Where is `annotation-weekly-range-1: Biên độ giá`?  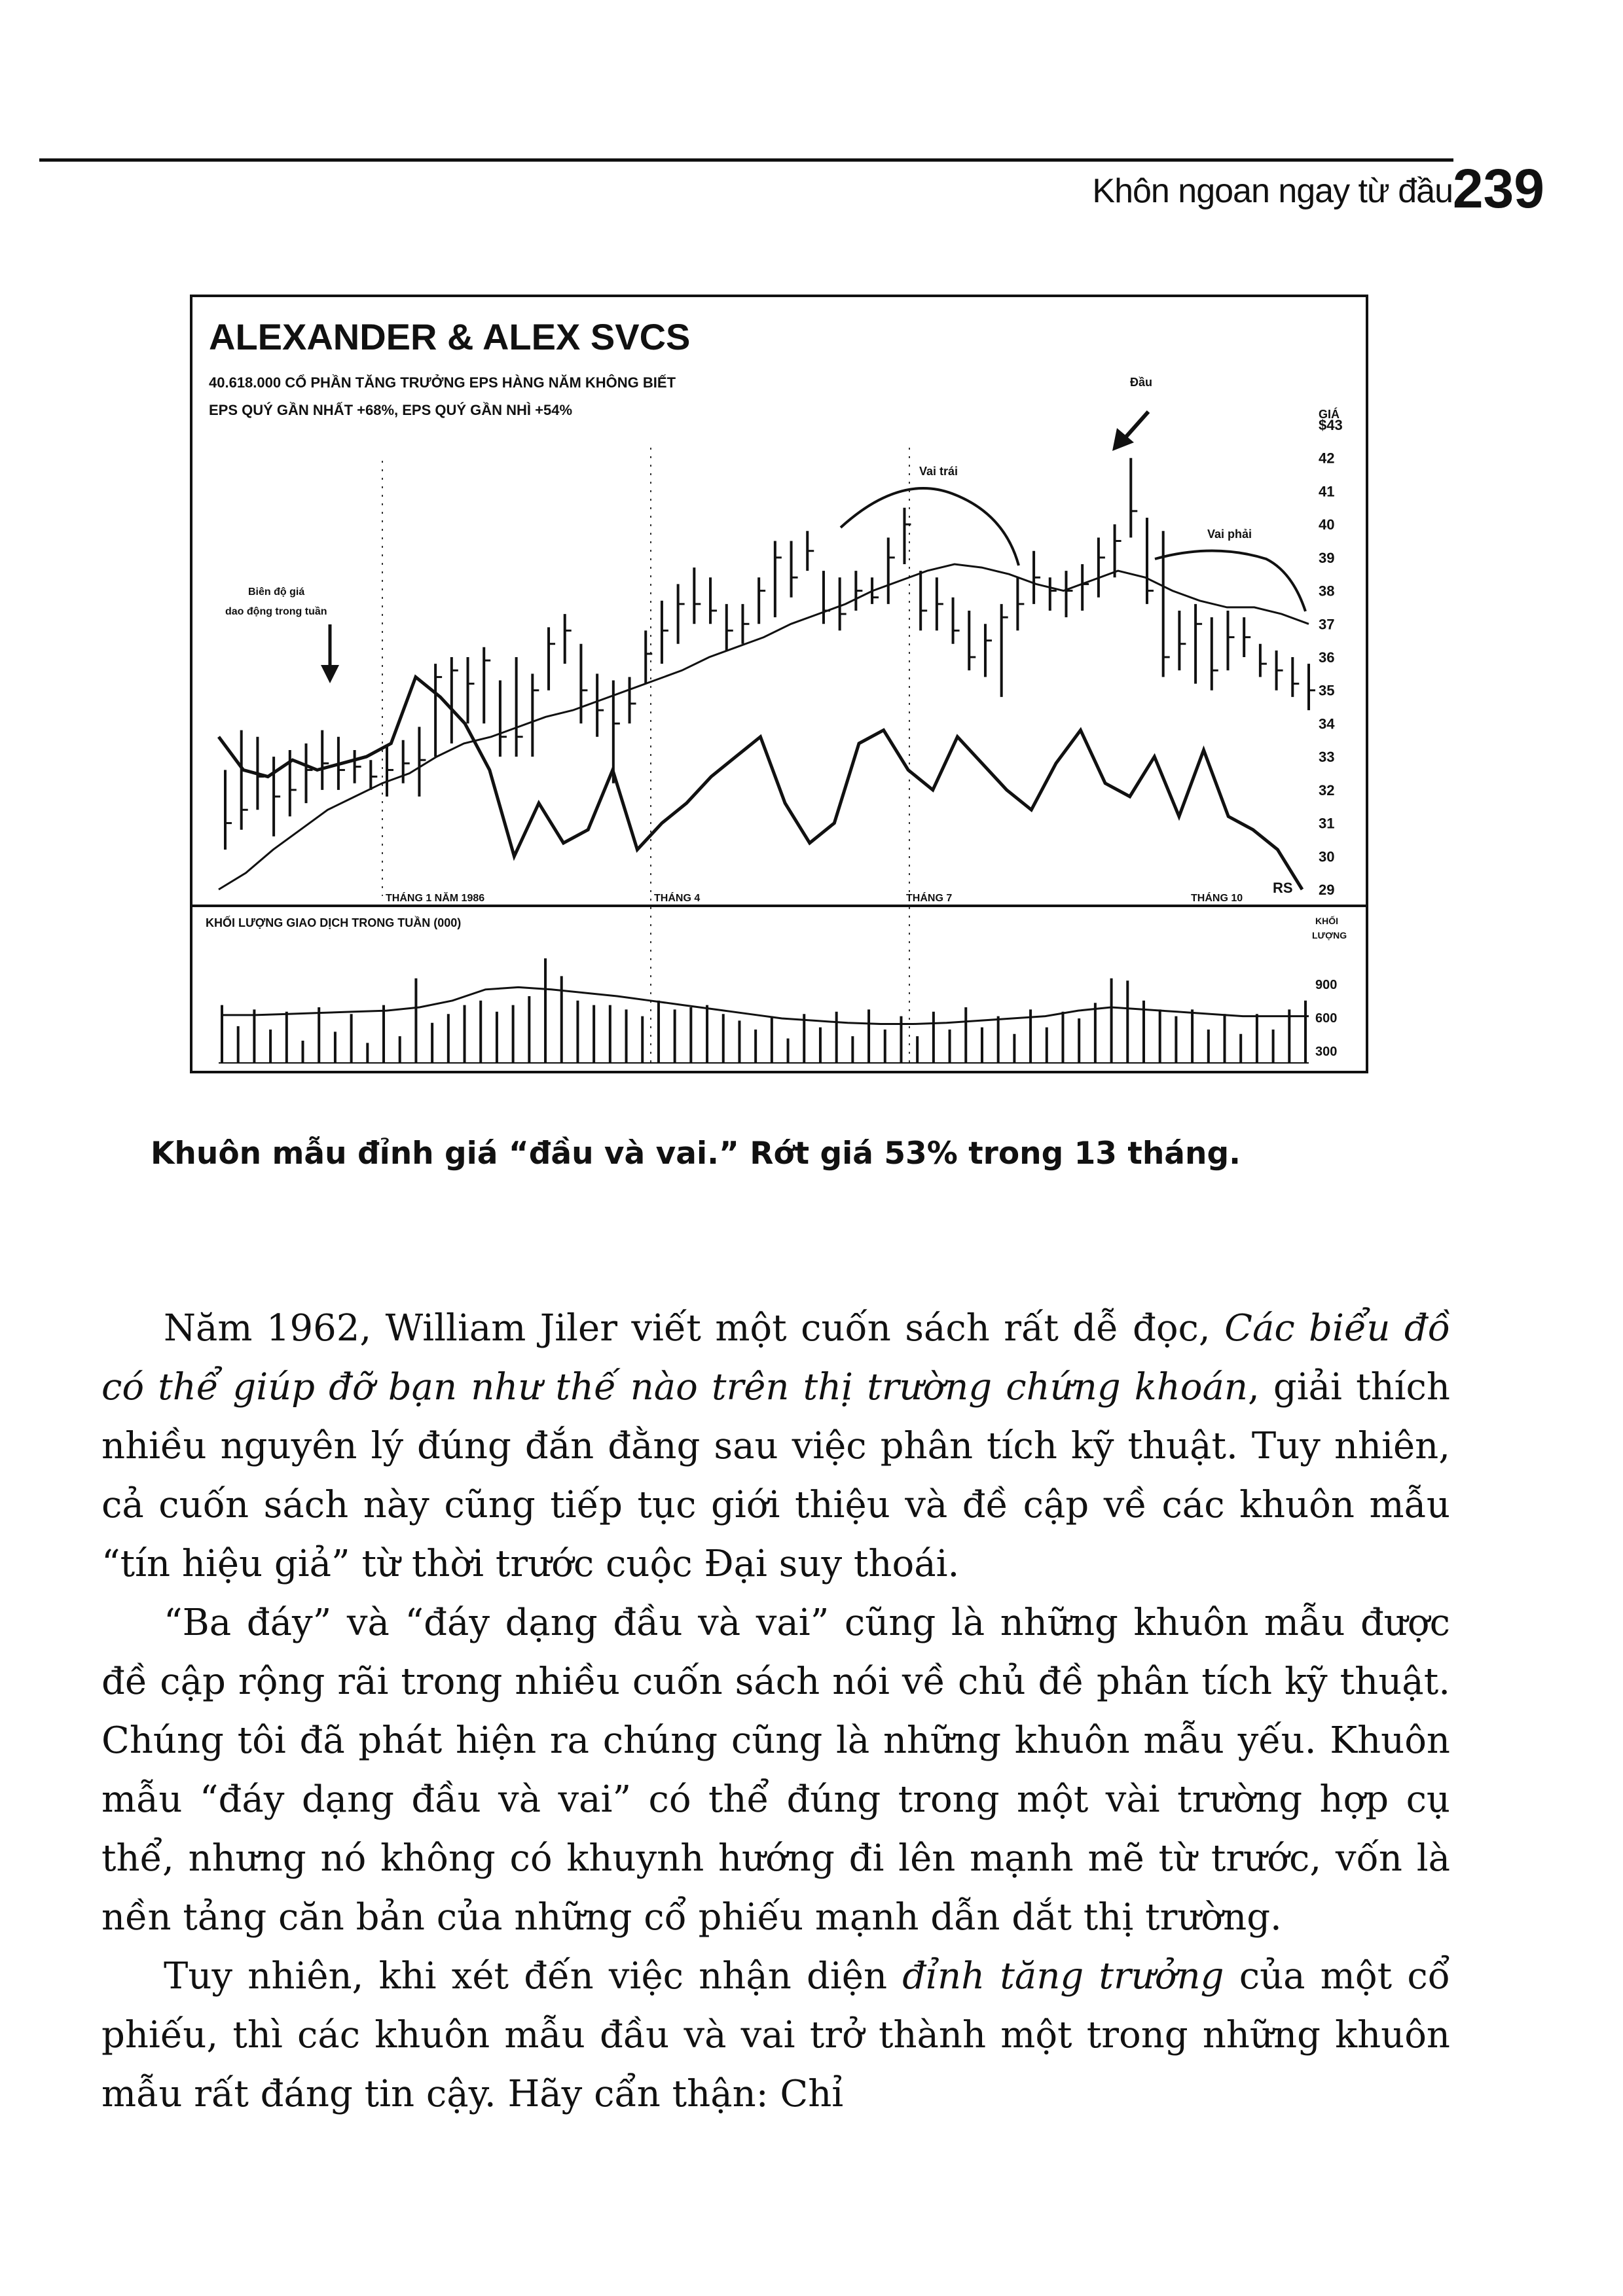 annotation-weekly-range-1: Biên độ giá is located at coordinates (276, 592).